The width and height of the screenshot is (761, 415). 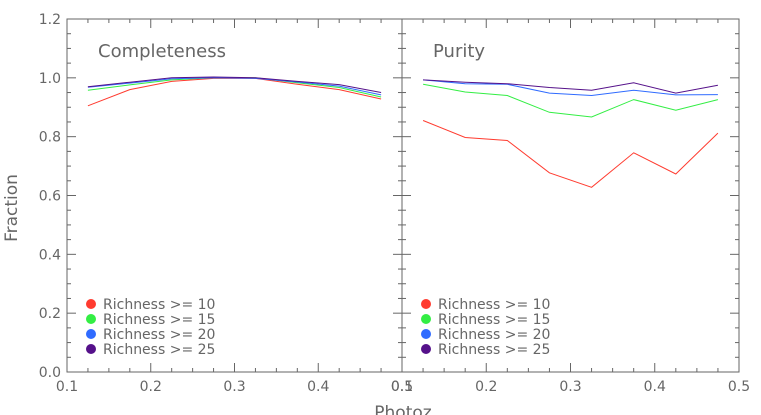 I want to click on y-tick-label: 1.2, so click(x=50, y=20).